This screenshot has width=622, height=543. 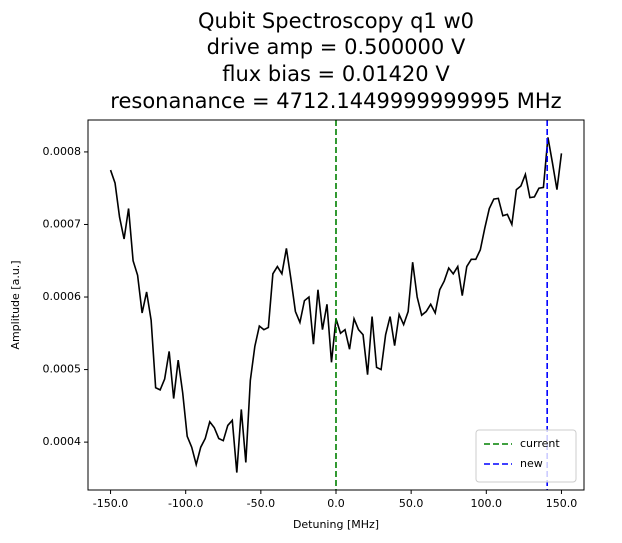 What do you see at coordinates (62, 223) in the screenshot?
I see `y-tick-label: 0.0007` at bounding box center [62, 223].